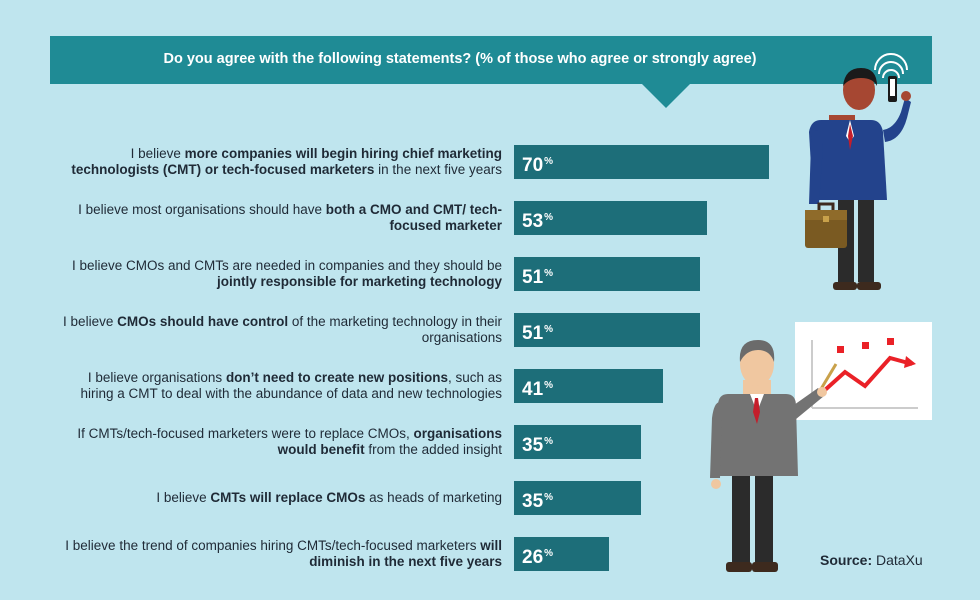 Image resolution: width=980 pixels, height=600 pixels. What do you see at coordinates (433, 497) in the screenshot?
I see `label-text: as heads of marketing` at bounding box center [433, 497].